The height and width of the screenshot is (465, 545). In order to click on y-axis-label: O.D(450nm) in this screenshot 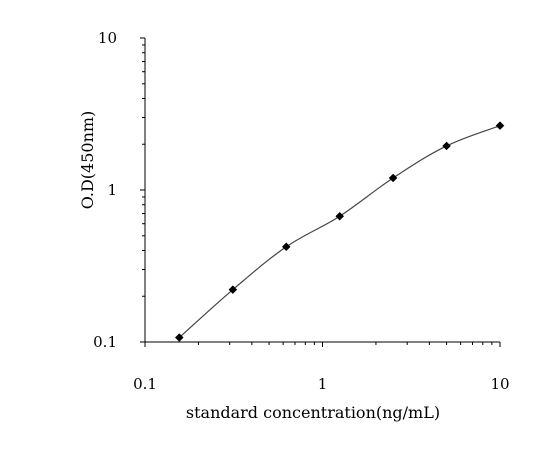, I will do `click(87, 160)`.